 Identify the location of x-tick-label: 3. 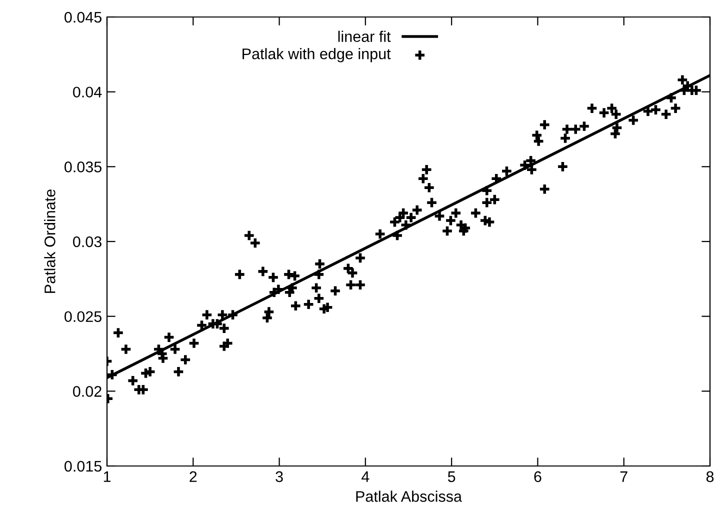
(279, 476).